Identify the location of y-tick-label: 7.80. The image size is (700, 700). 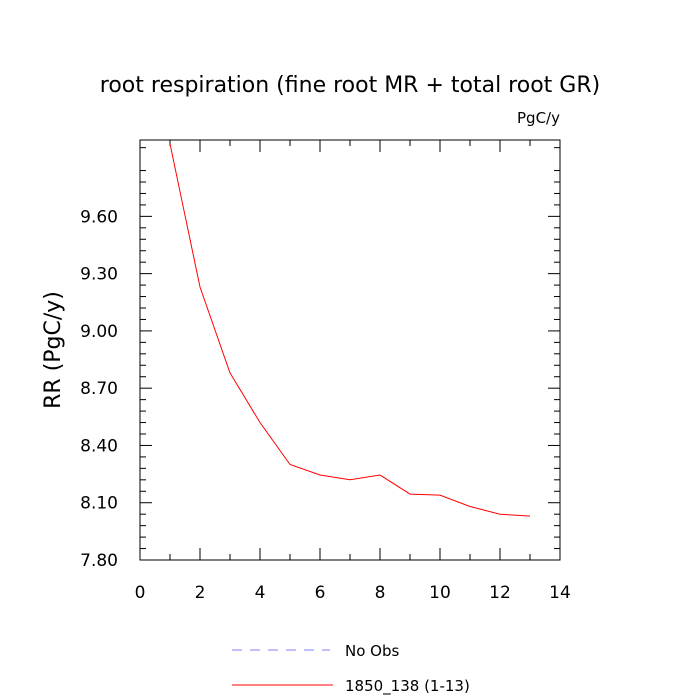
(99, 561).